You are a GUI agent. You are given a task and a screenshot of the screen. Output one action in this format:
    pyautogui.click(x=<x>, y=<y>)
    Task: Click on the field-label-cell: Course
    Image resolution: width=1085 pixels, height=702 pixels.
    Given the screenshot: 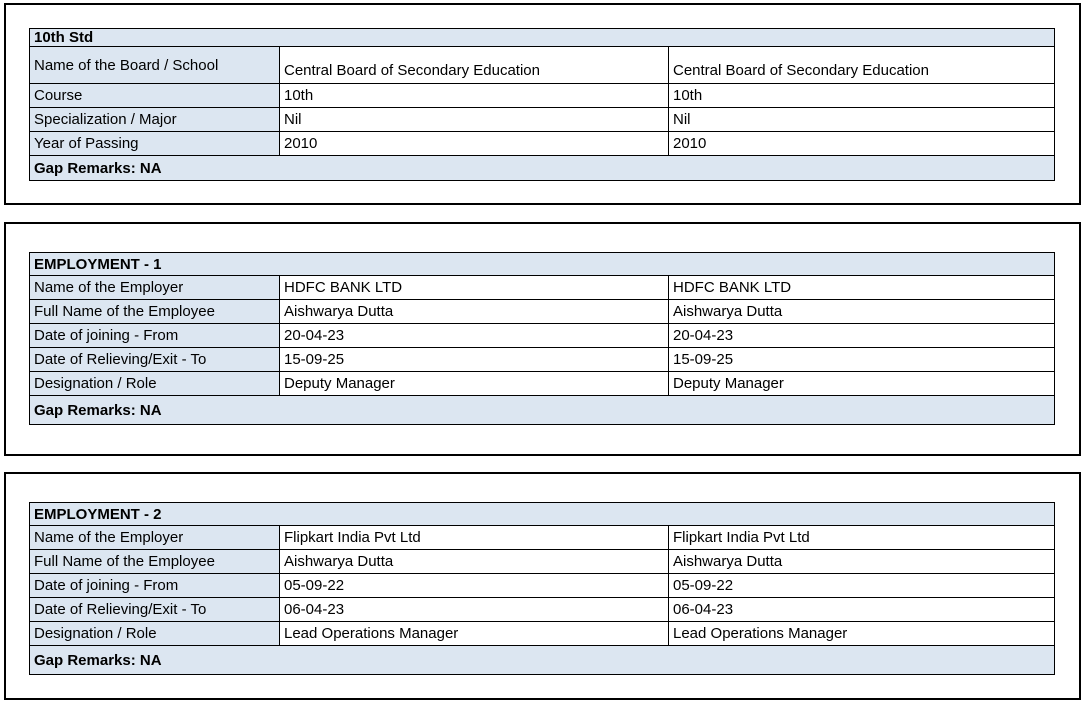 What is the action you would take?
    pyautogui.click(x=154, y=95)
    